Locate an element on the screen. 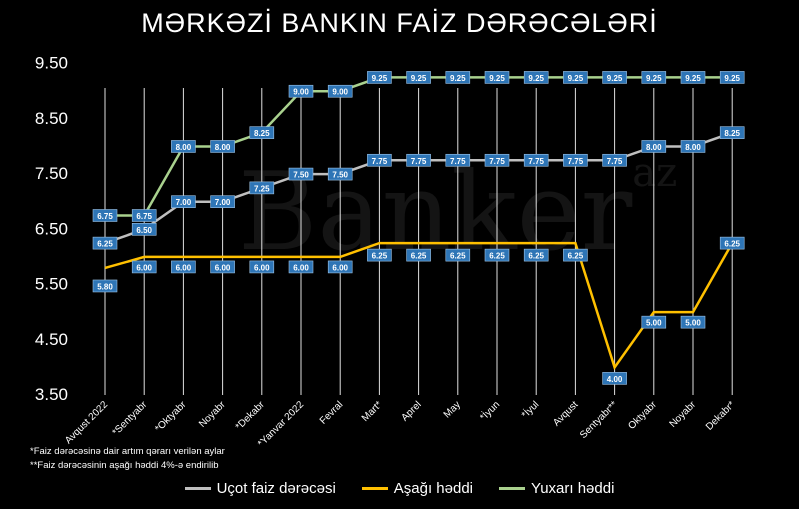 The image size is (799, 509). y-tick-label: 6.50 is located at coordinates (51, 228).